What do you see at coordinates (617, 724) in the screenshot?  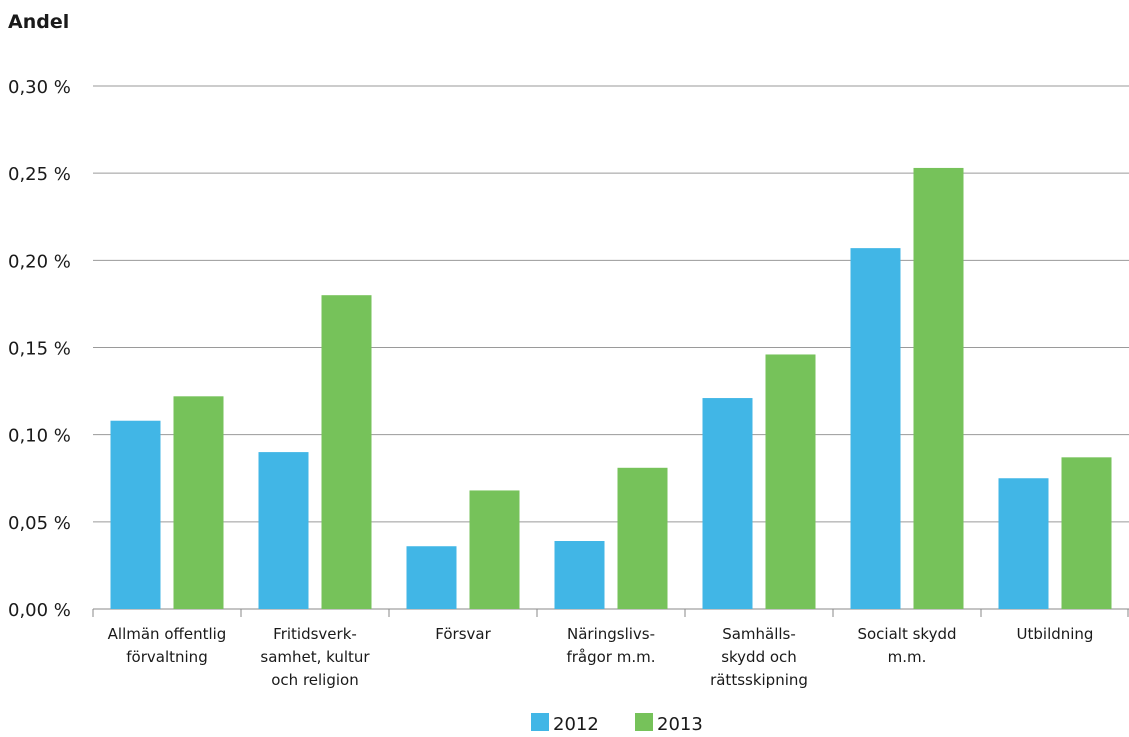 I see `legend: 2012 2013` at bounding box center [617, 724].